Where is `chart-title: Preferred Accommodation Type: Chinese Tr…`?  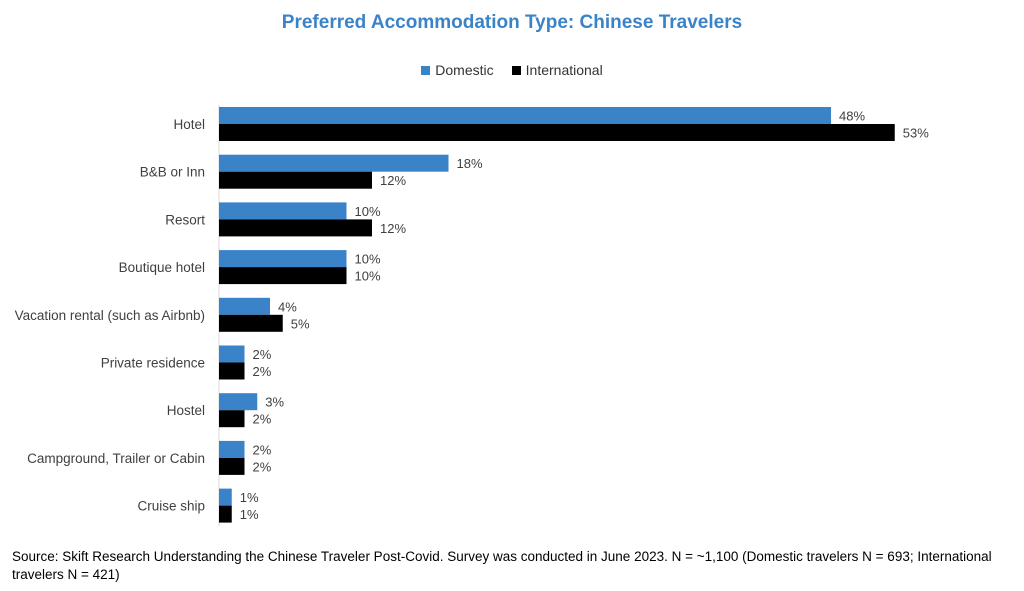
chart-title: Preferred Accommodation Type: Chinese Tr… is located at coordinates (512, 22).